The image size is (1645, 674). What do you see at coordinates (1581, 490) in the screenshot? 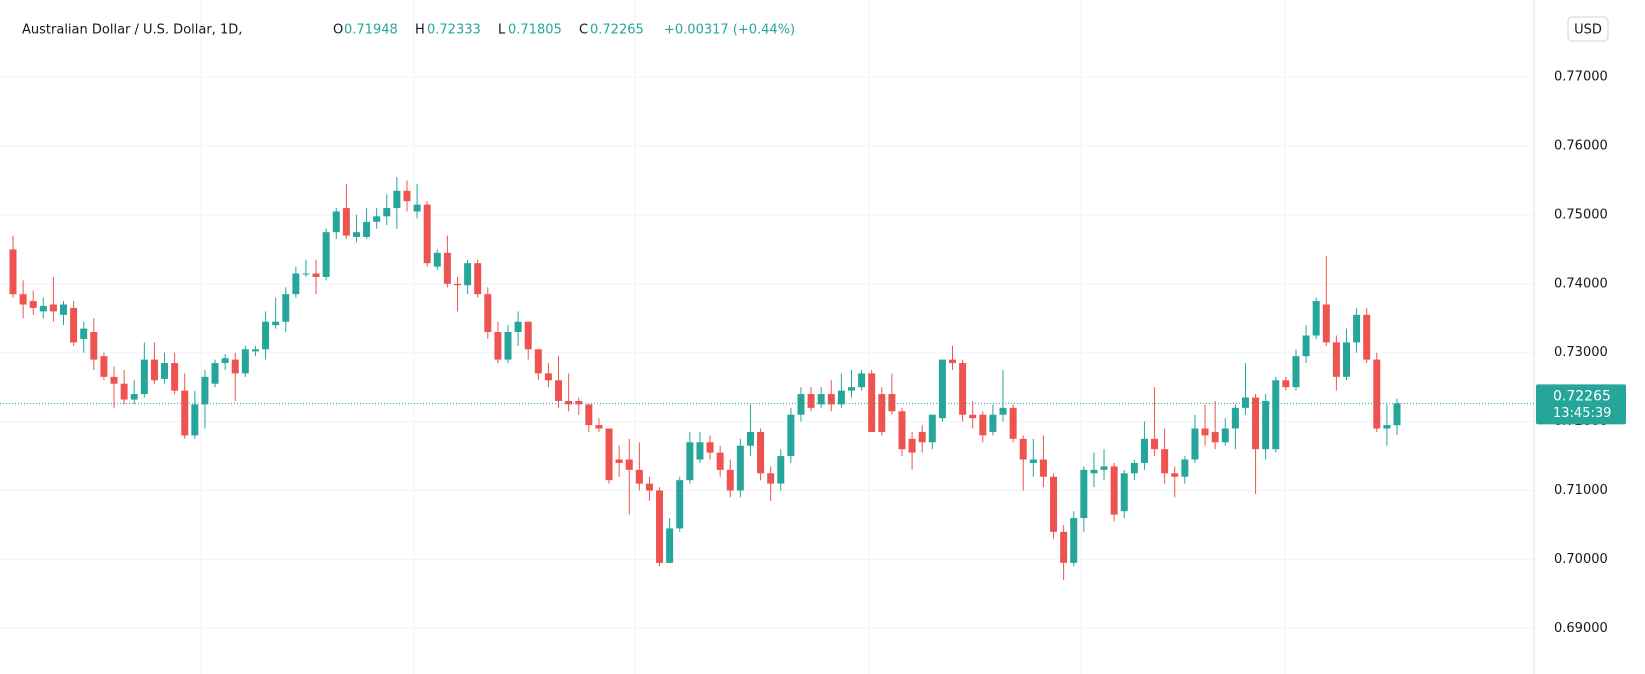
I see `y-tick-label: 0.71000` at bounding box center [1581, 490].